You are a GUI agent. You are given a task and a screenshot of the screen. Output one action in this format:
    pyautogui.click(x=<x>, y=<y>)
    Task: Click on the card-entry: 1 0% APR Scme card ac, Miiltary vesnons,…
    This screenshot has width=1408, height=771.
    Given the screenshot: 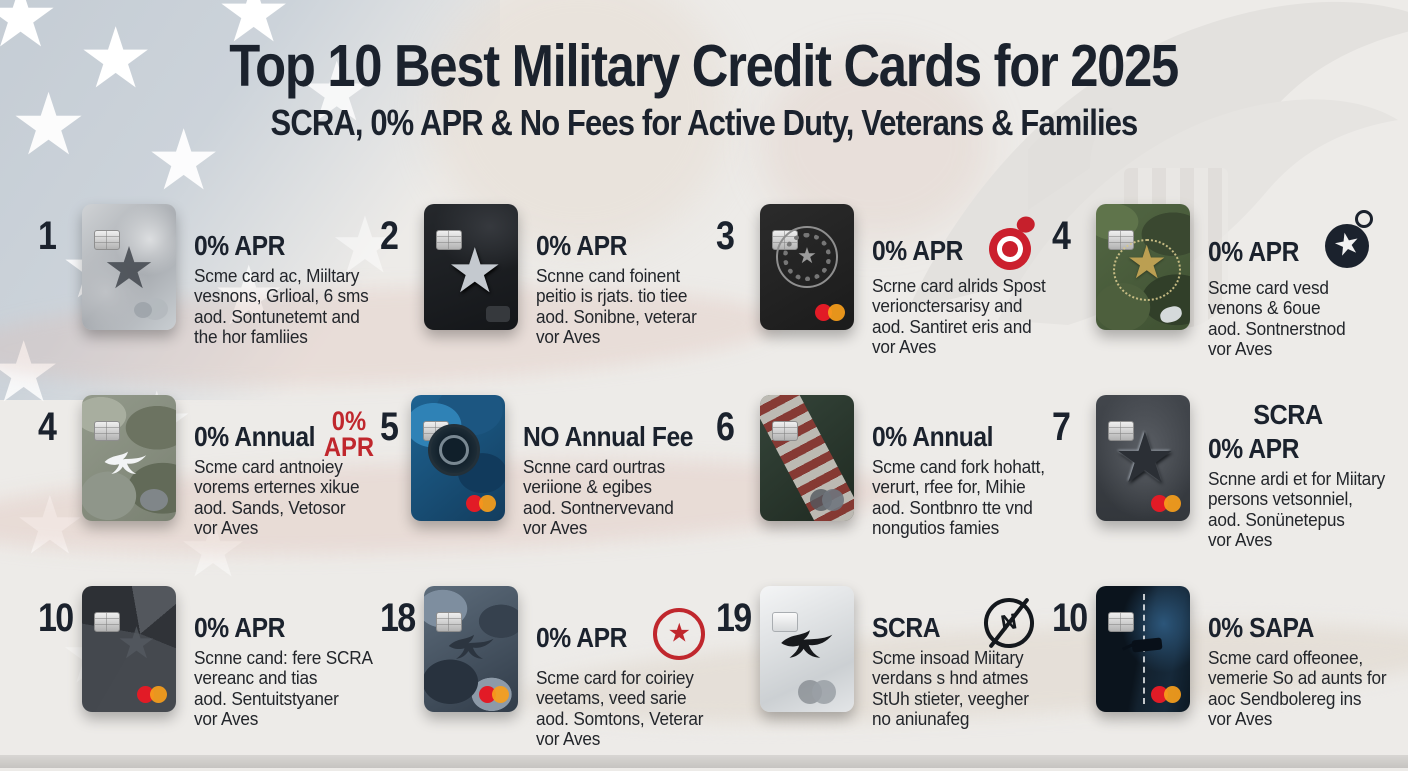 What is the action you would take?
    pyautogui.click(x=209, y=293)
    